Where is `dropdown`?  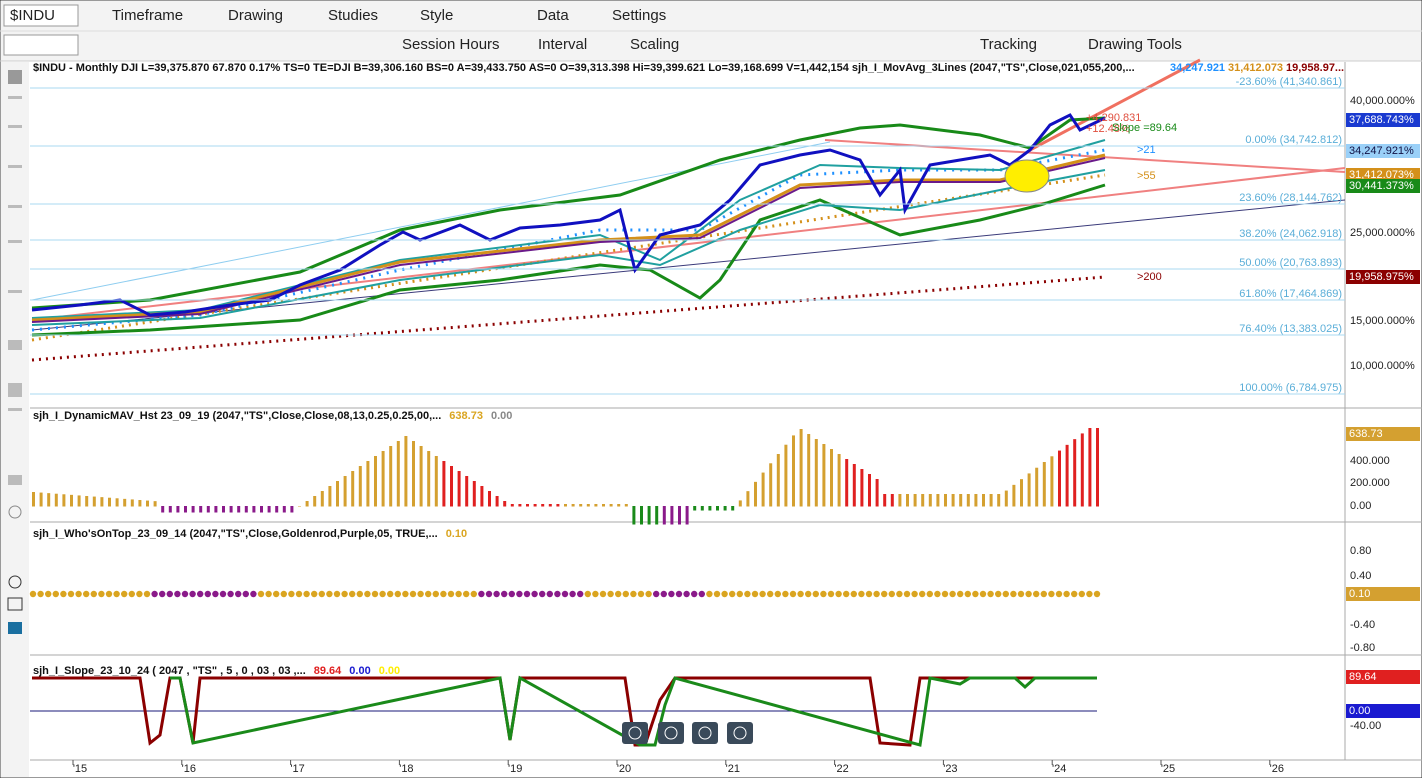 dropdown is located at coordinates (41, 45).